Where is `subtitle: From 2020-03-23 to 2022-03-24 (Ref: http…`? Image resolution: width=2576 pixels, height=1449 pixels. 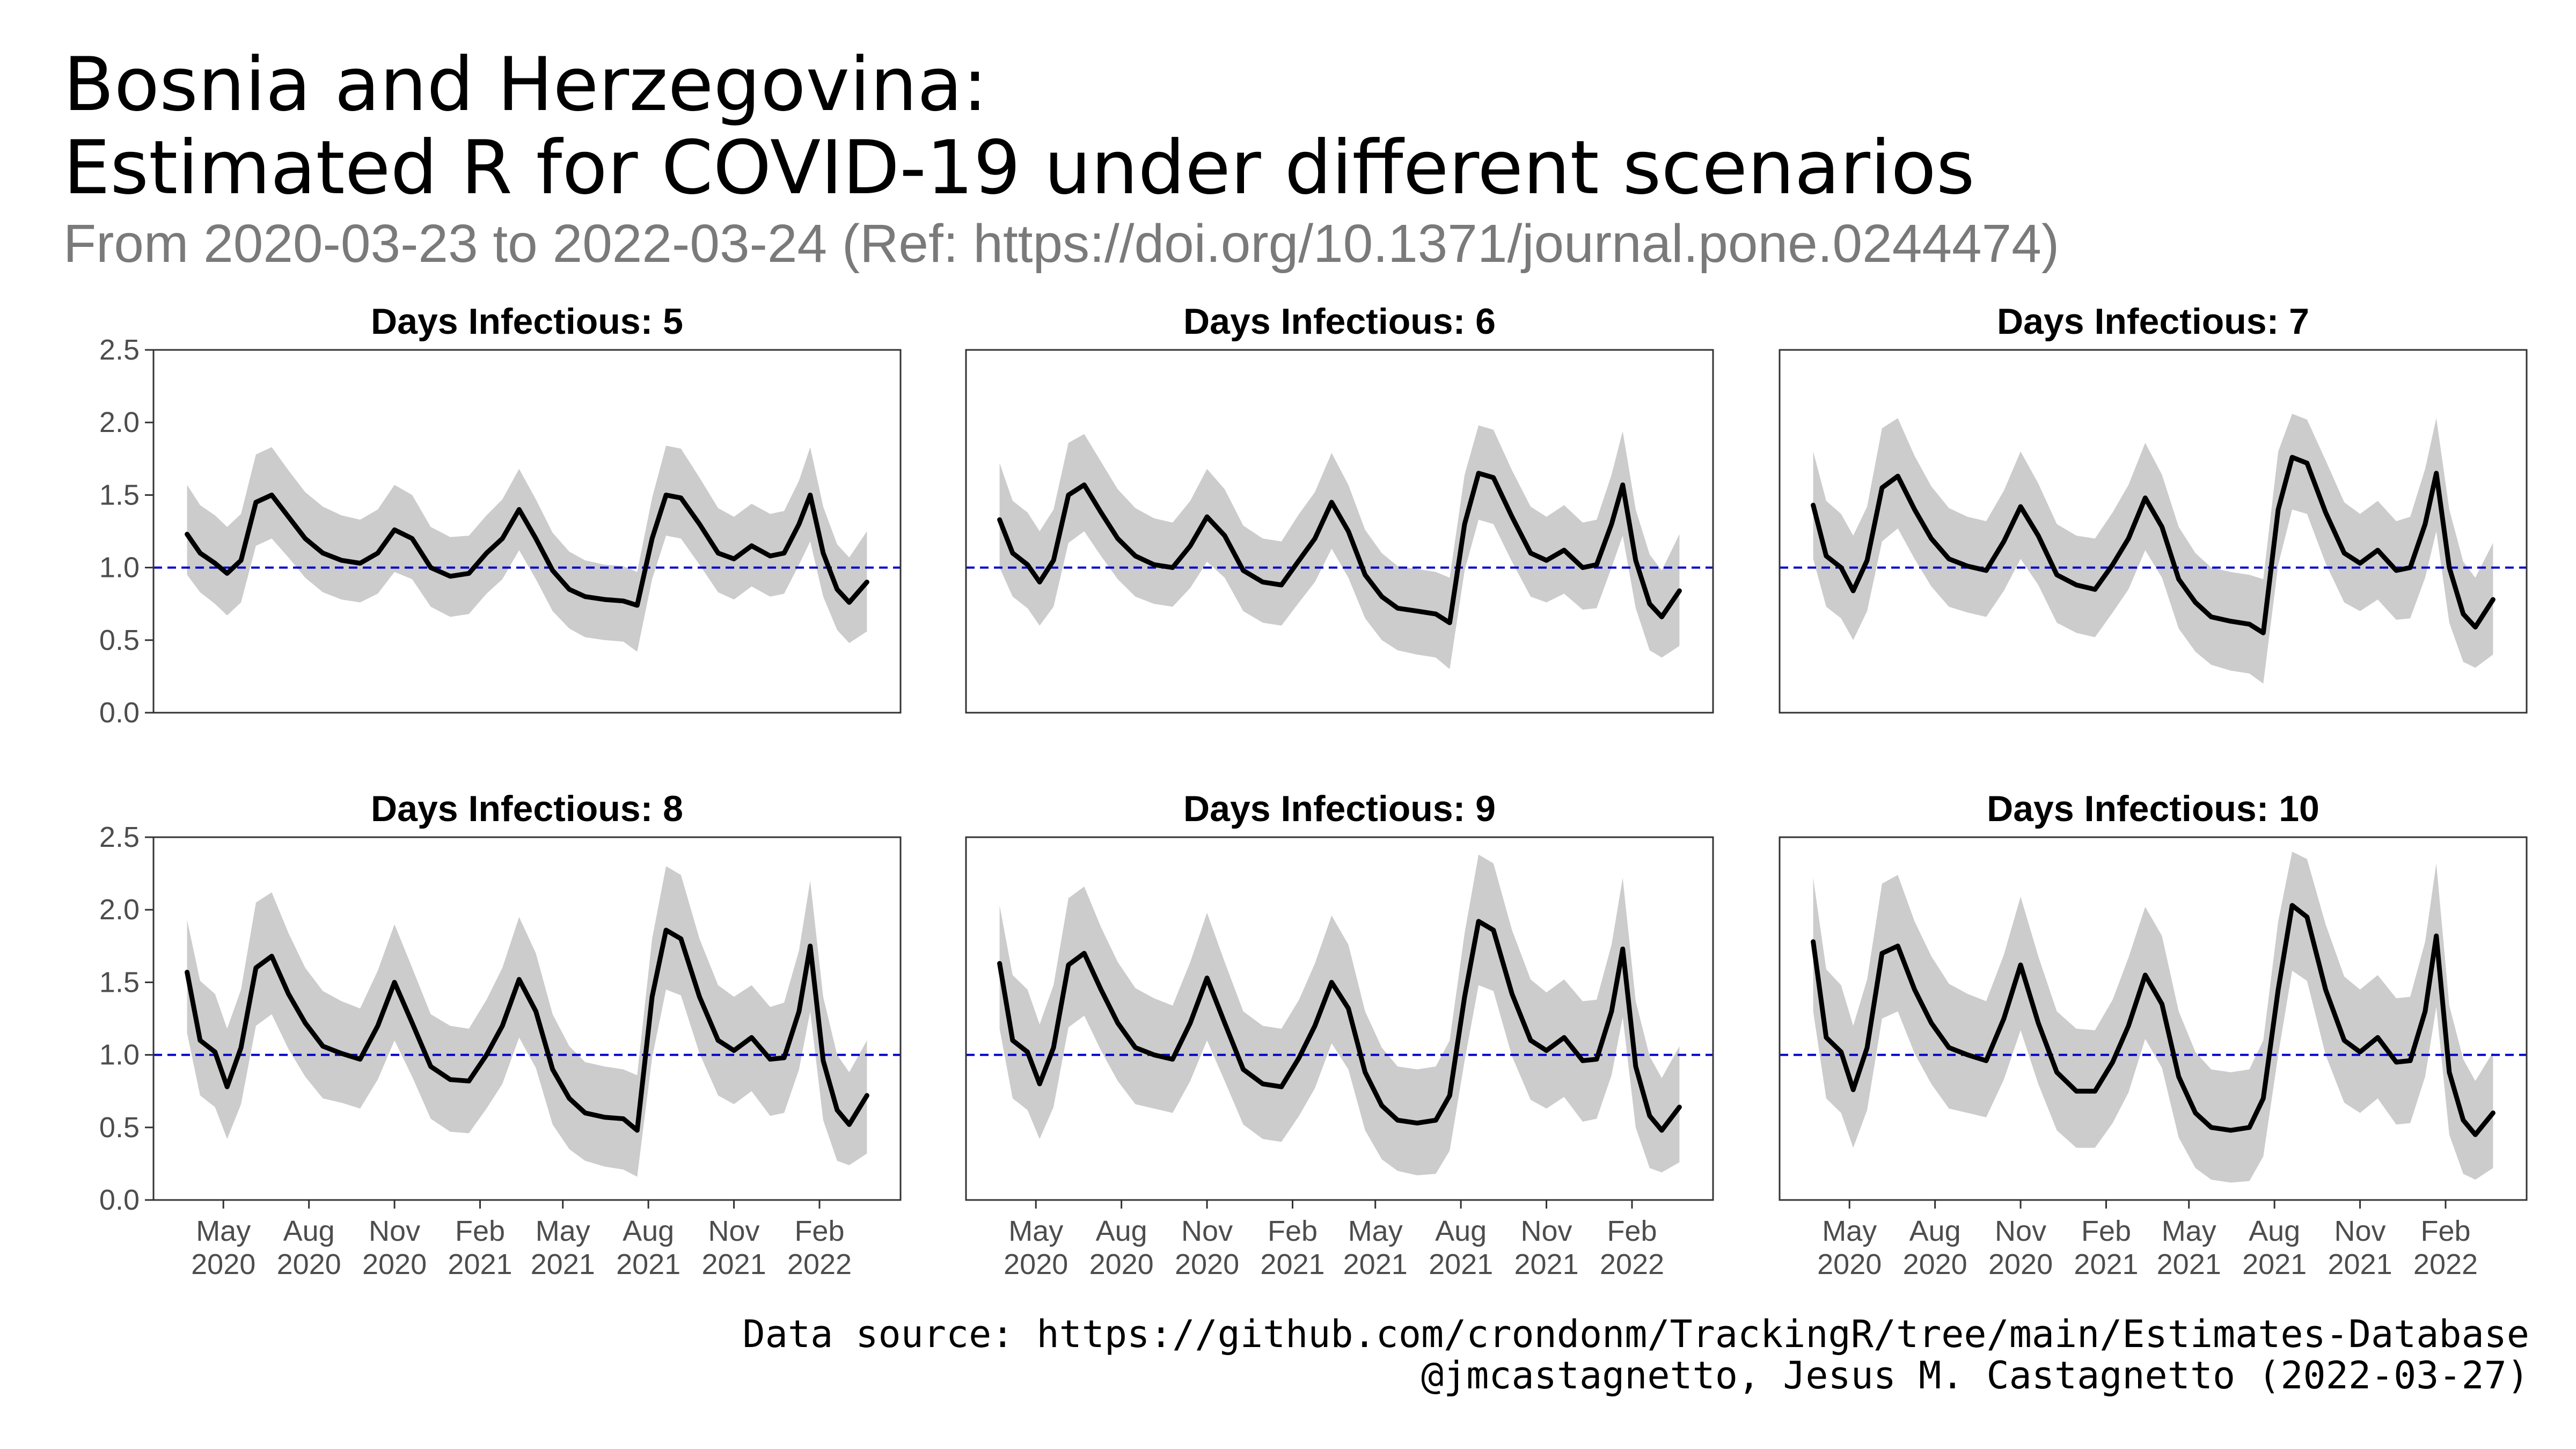 subtitle: From 2020-03-23 to 2022-03-24 (Ref: http… is located at coordinates (1061, 244).